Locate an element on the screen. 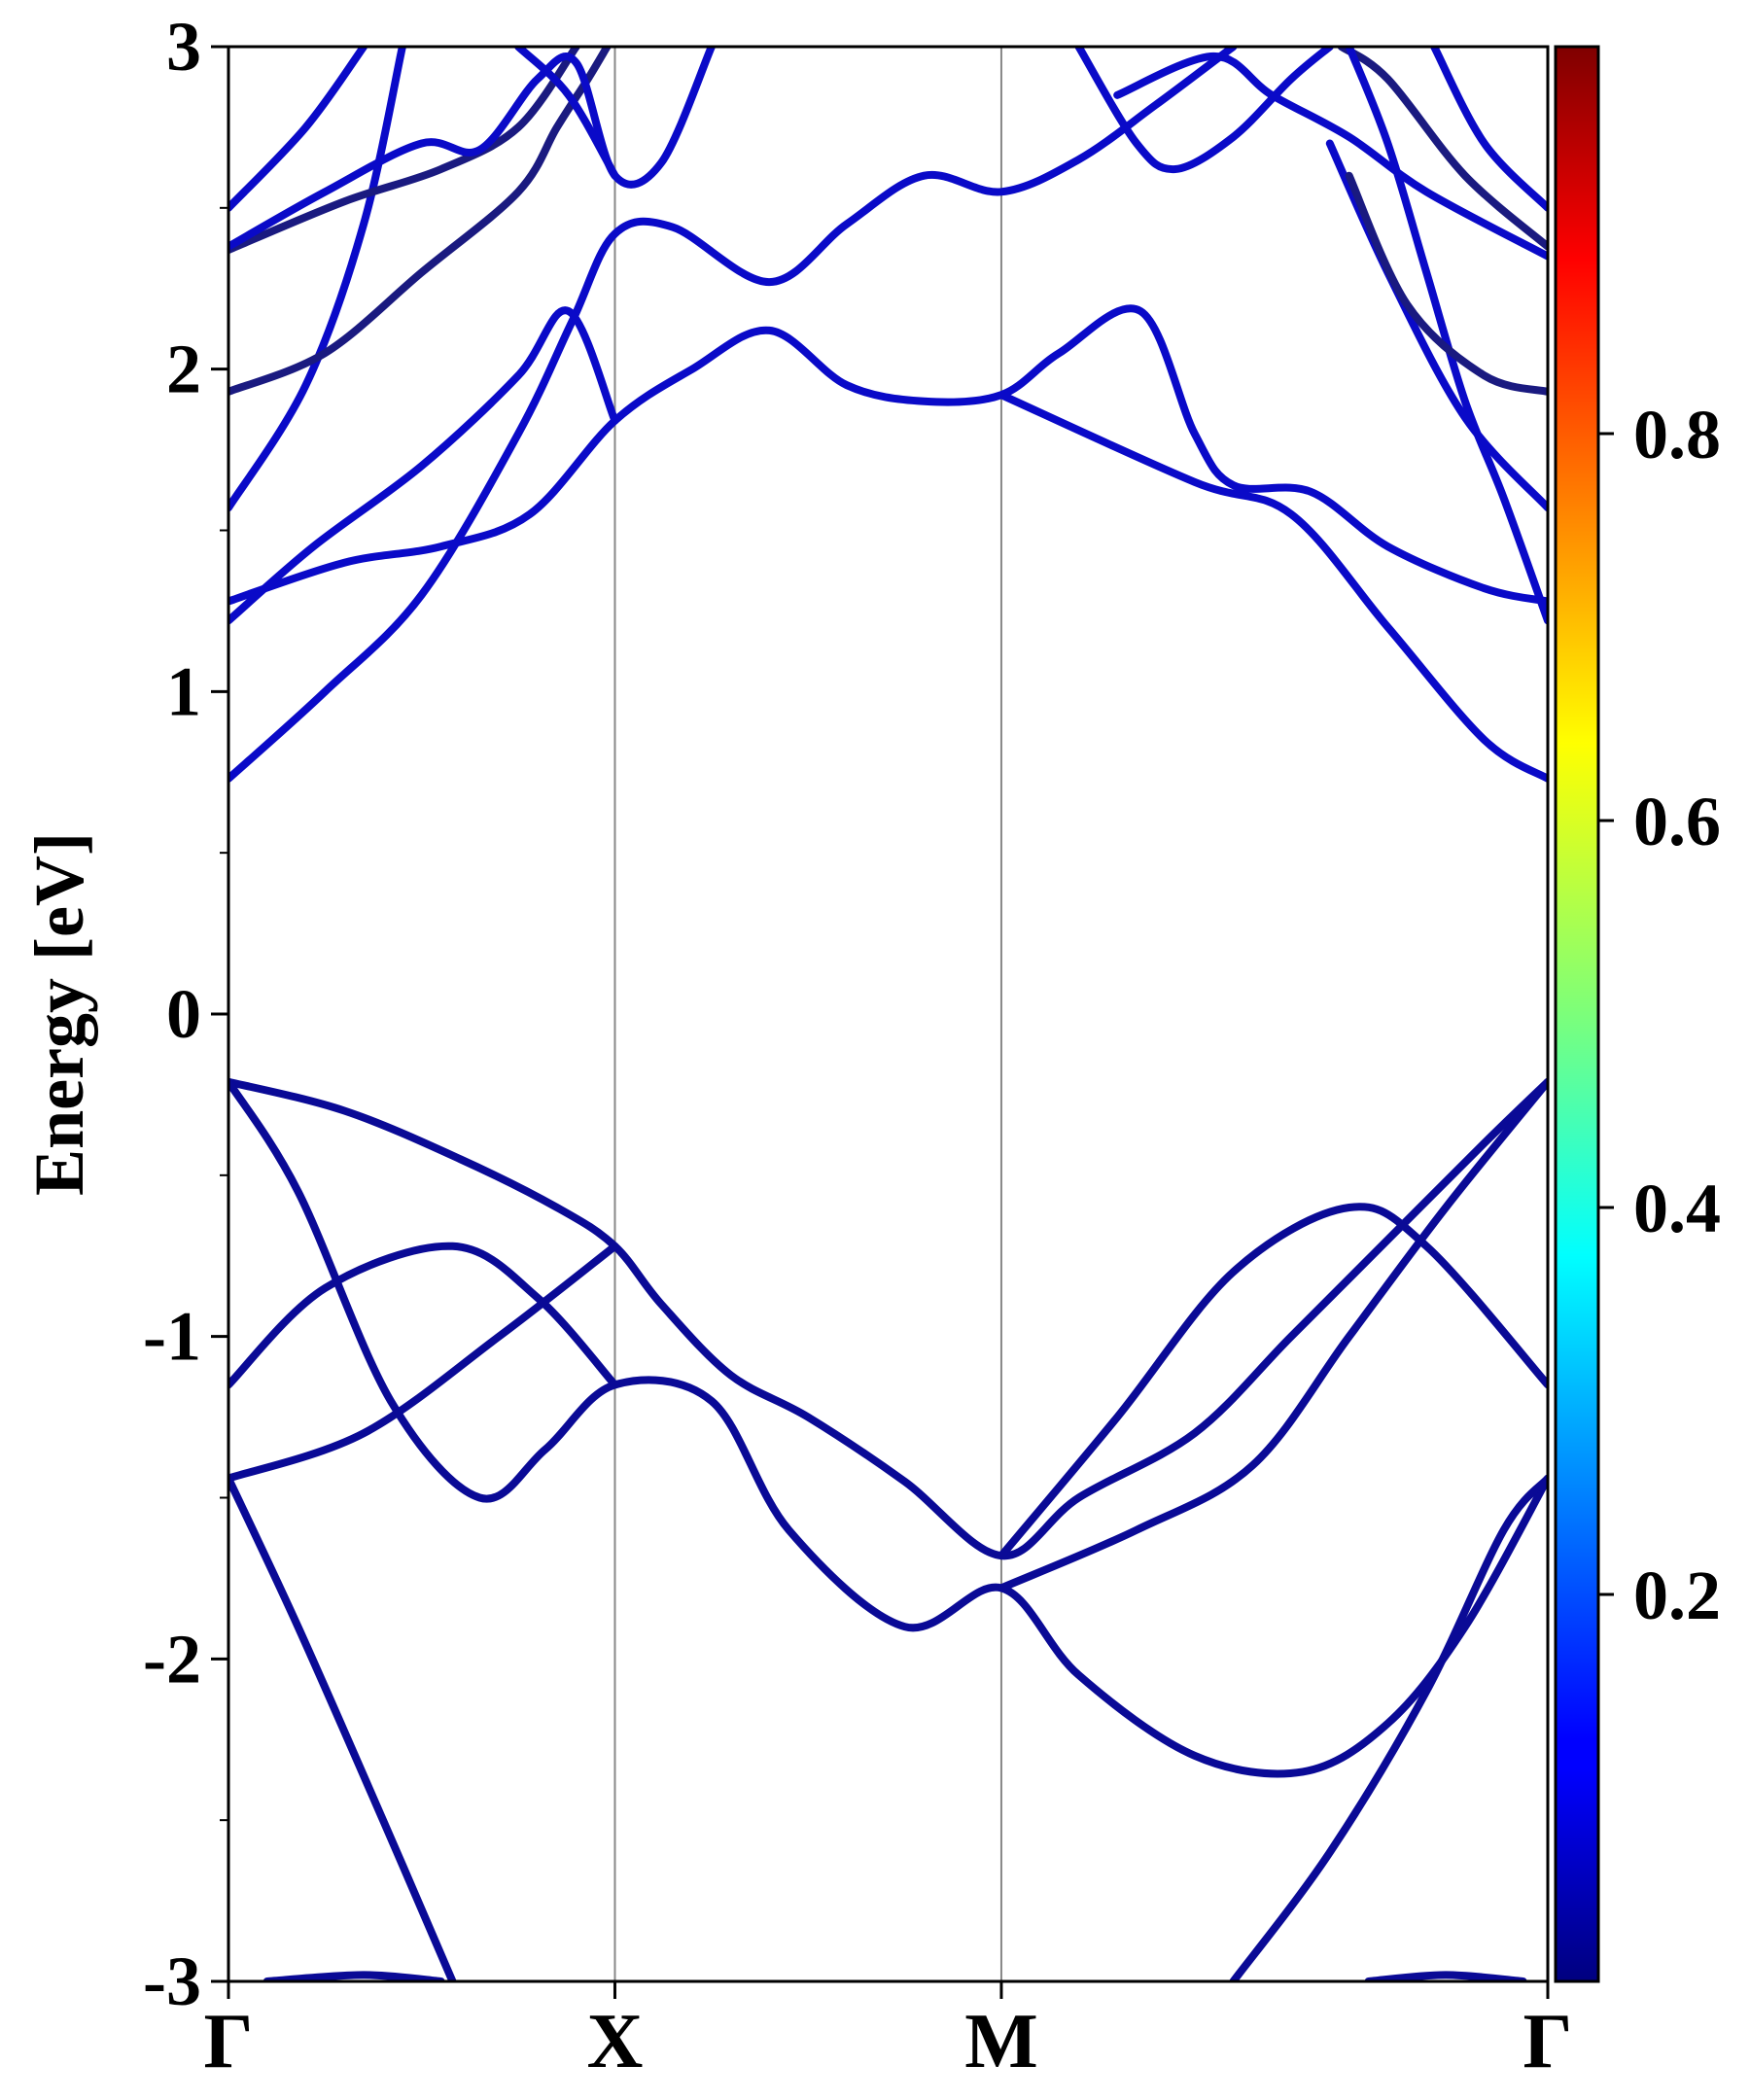  x-tick-label-0: Γ is located at coordinates (229, 2041).